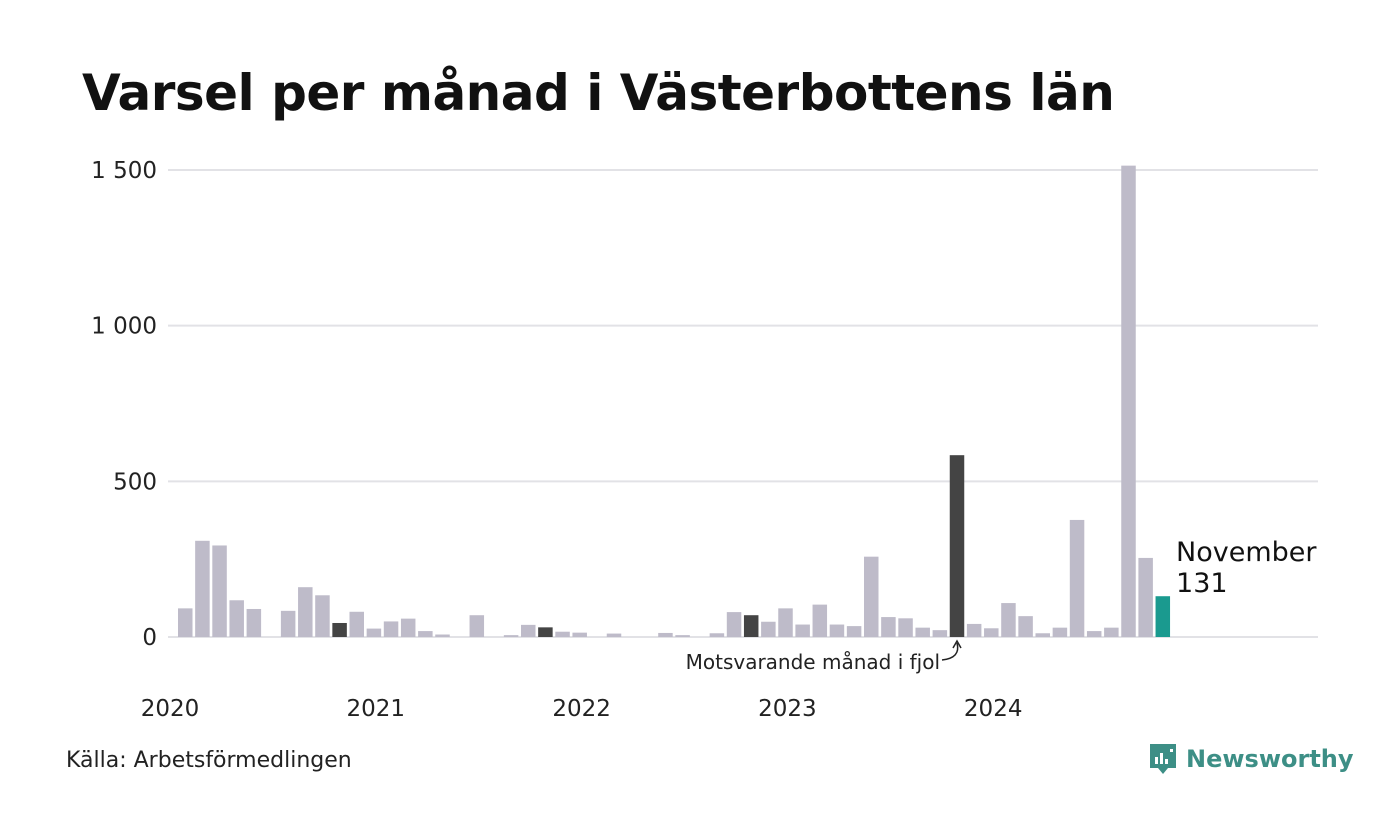  I want to click on annotation-arrowhead, so click(957, 644).